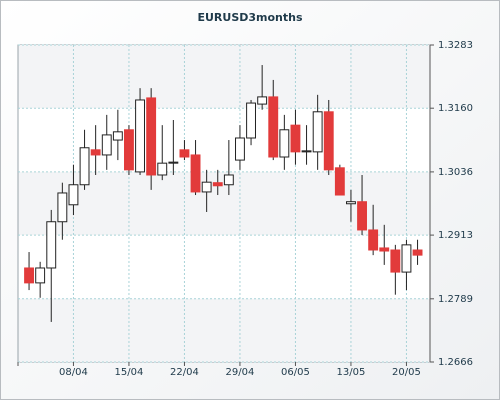 The height and width of the screenshot is (404, 500). I want to click on x-tick-label: 08/04, so click(73, 372).